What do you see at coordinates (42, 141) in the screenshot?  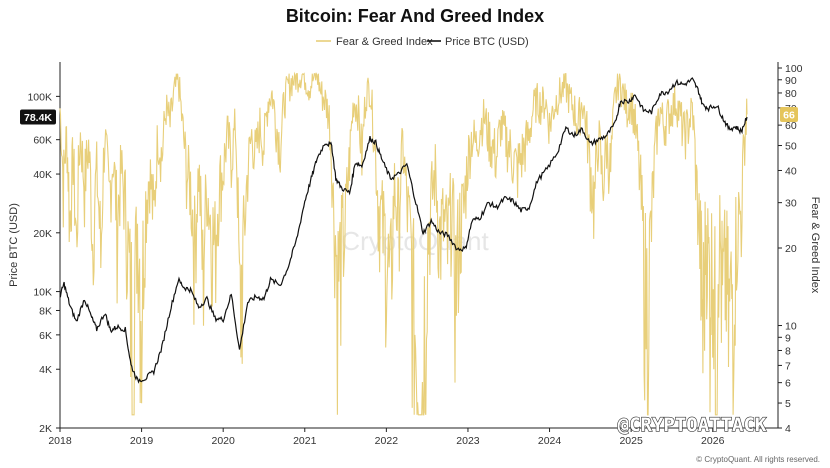 I see `left-tick-label: 60K` at bounding box center [42, 141].